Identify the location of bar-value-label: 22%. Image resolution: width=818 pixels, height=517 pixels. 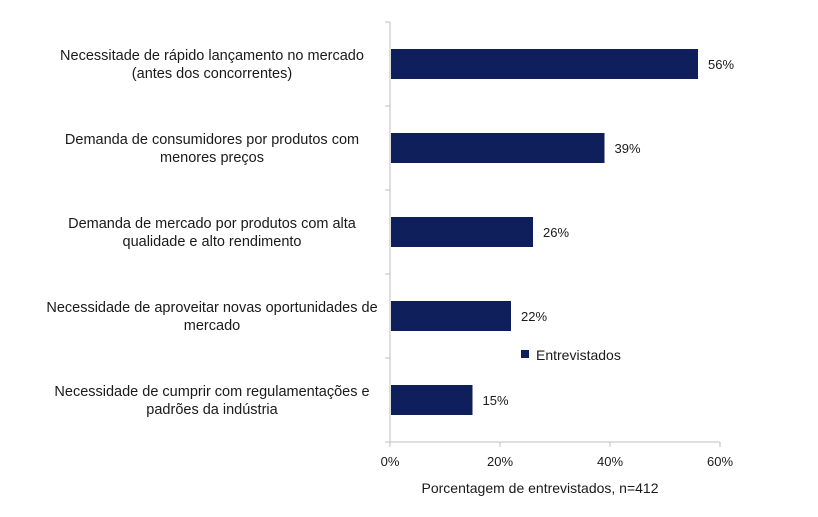
(534, 316).